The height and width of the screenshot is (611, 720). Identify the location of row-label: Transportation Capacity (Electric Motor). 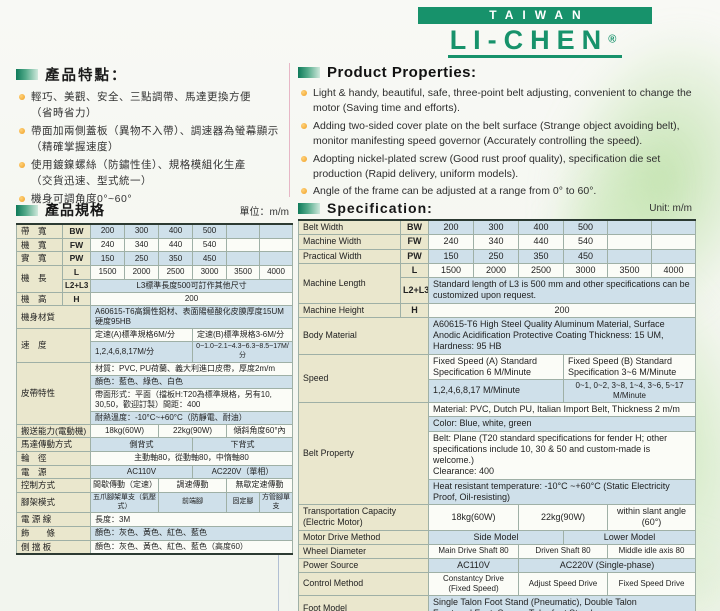
(363, 517).